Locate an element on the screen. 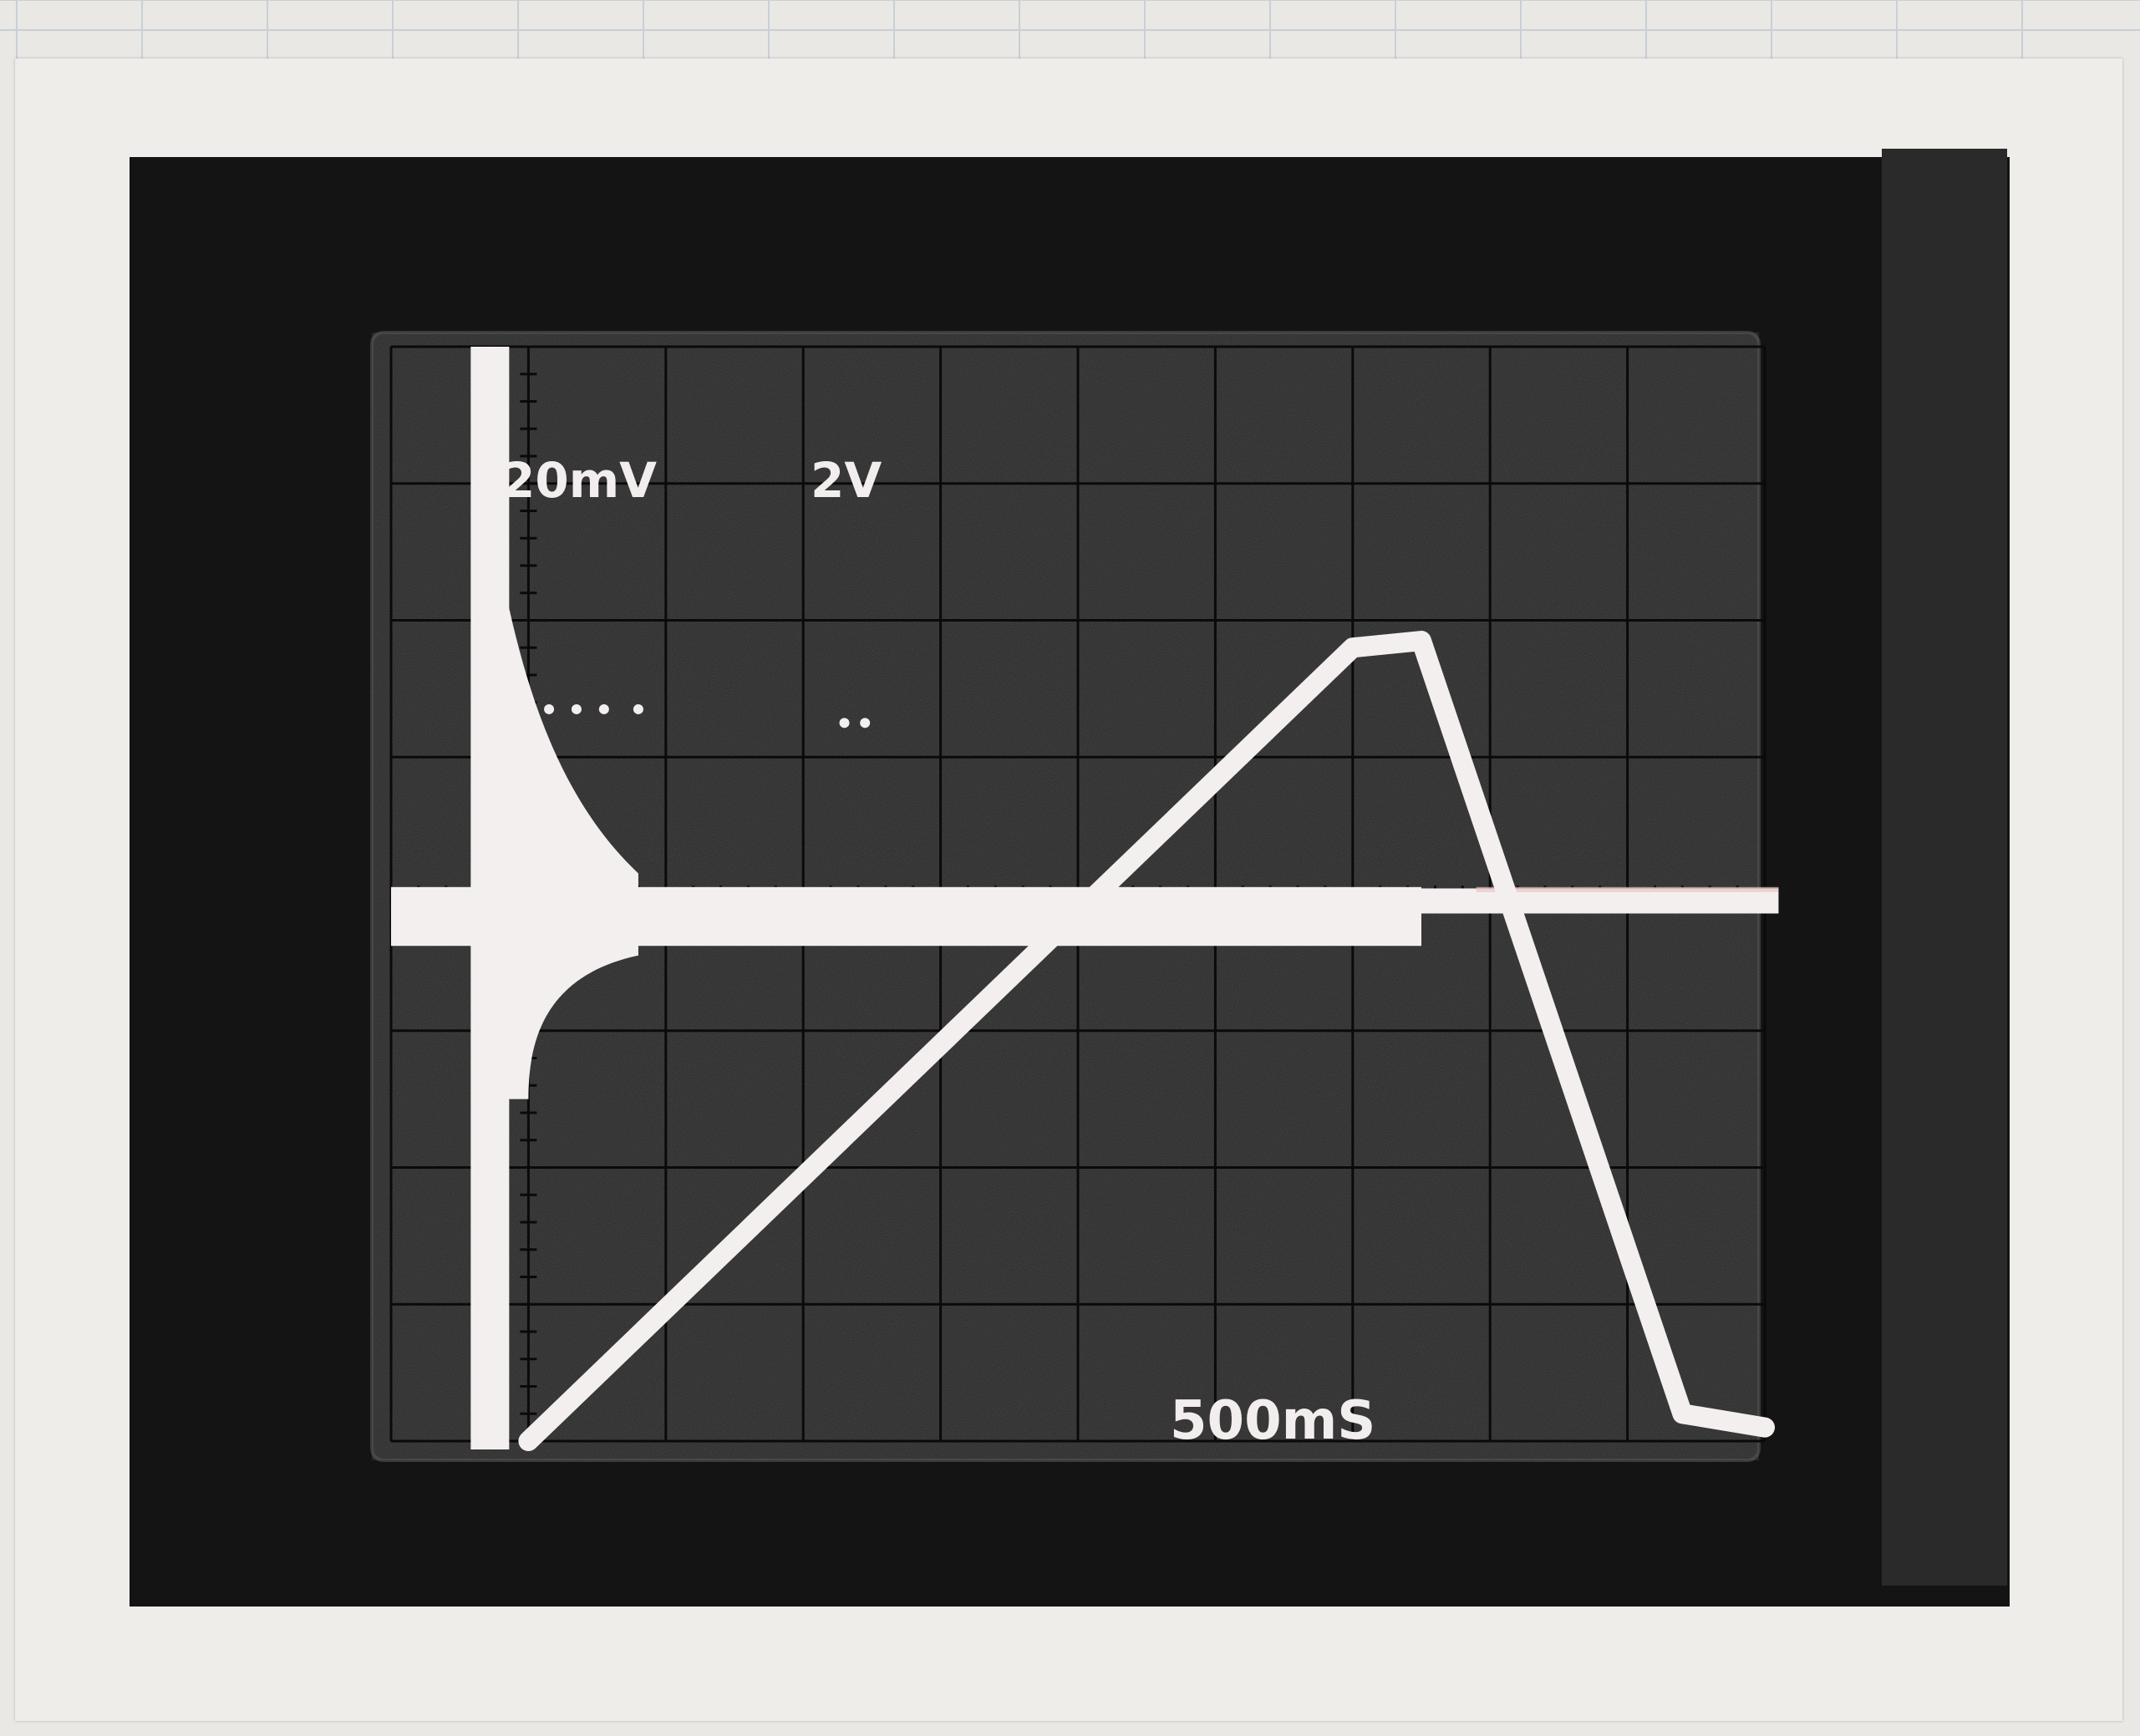  timebase-label: 500mS is located at coordinates (1272, 1421).